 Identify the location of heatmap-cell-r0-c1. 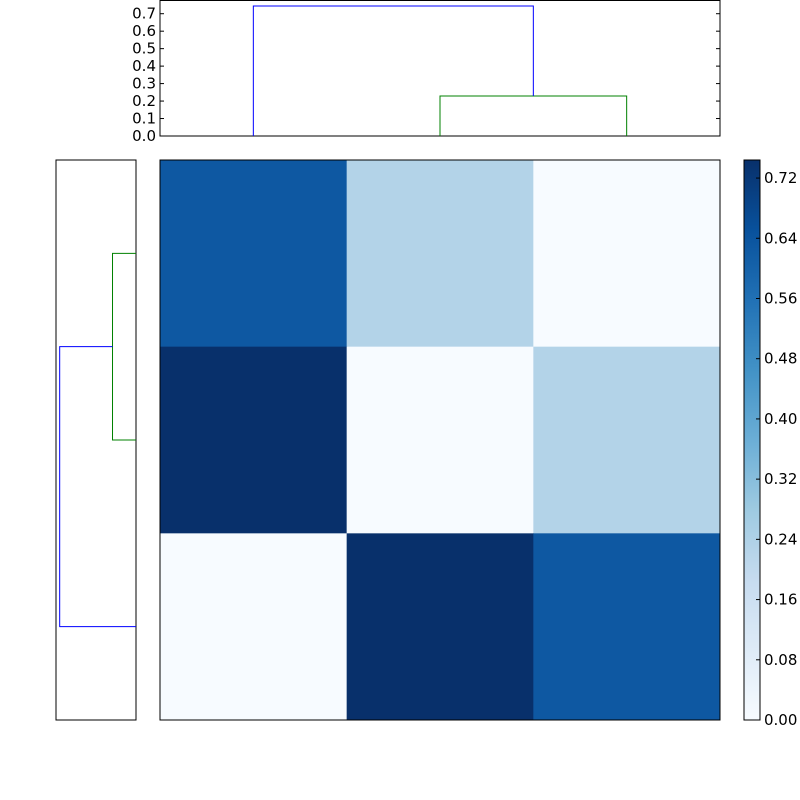
(440, 254).